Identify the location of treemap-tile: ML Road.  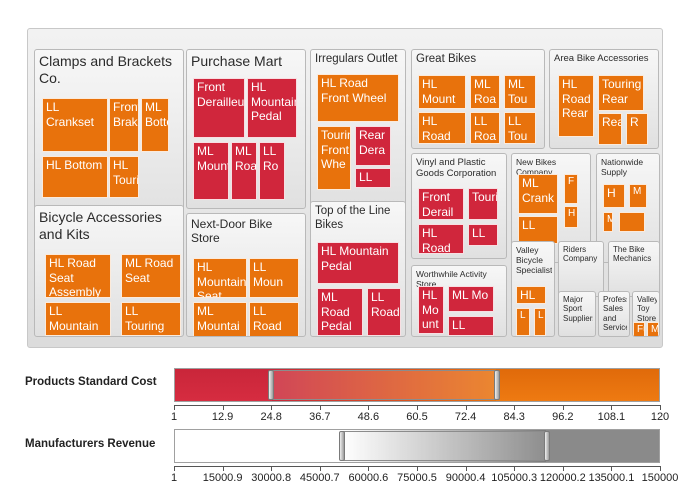
(244, 171).